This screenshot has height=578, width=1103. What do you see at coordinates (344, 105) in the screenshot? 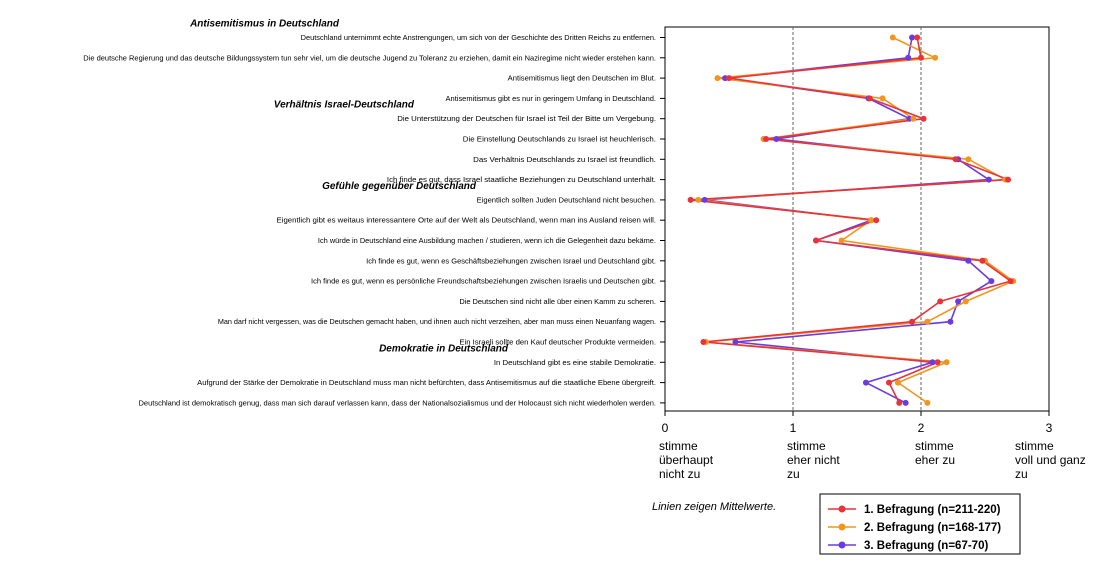
I see `section-title: Verhältnis Israel-Deutschland` at bounding box center [344, 105].